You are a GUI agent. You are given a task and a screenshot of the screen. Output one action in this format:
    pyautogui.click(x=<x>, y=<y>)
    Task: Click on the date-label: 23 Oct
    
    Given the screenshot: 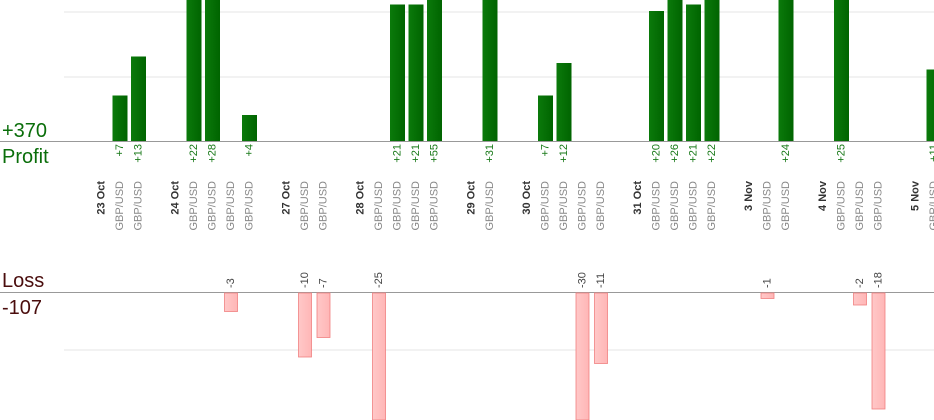 What is the action you would take?
    pyautogui.click(x=102, y=198)
    